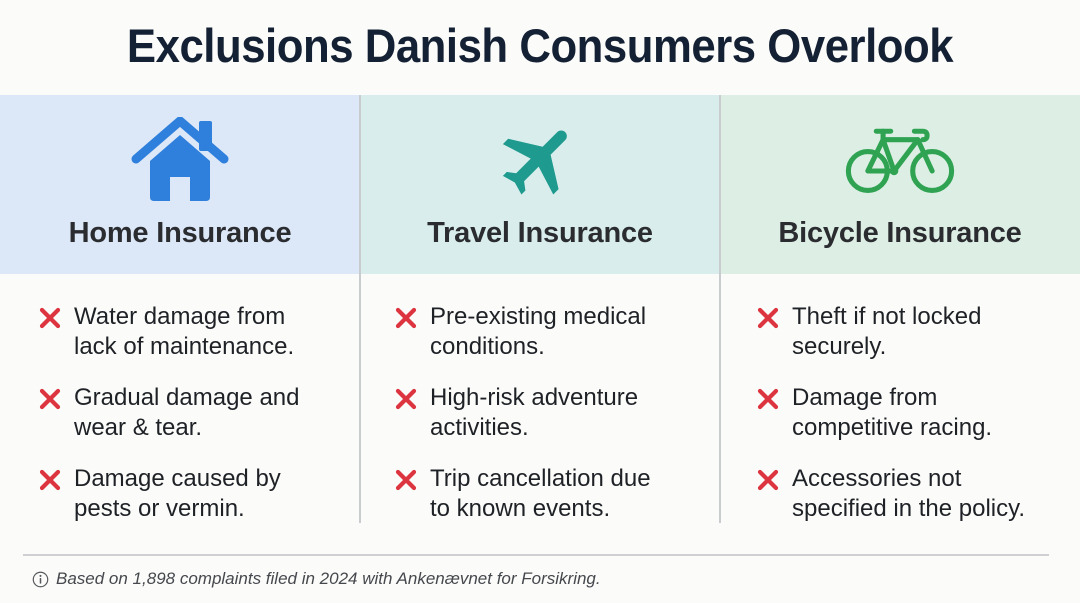 The image size is (1080, 603). Describe the element at coordinates (40, 579) in the screenshot. I see `info-icon` at that location.